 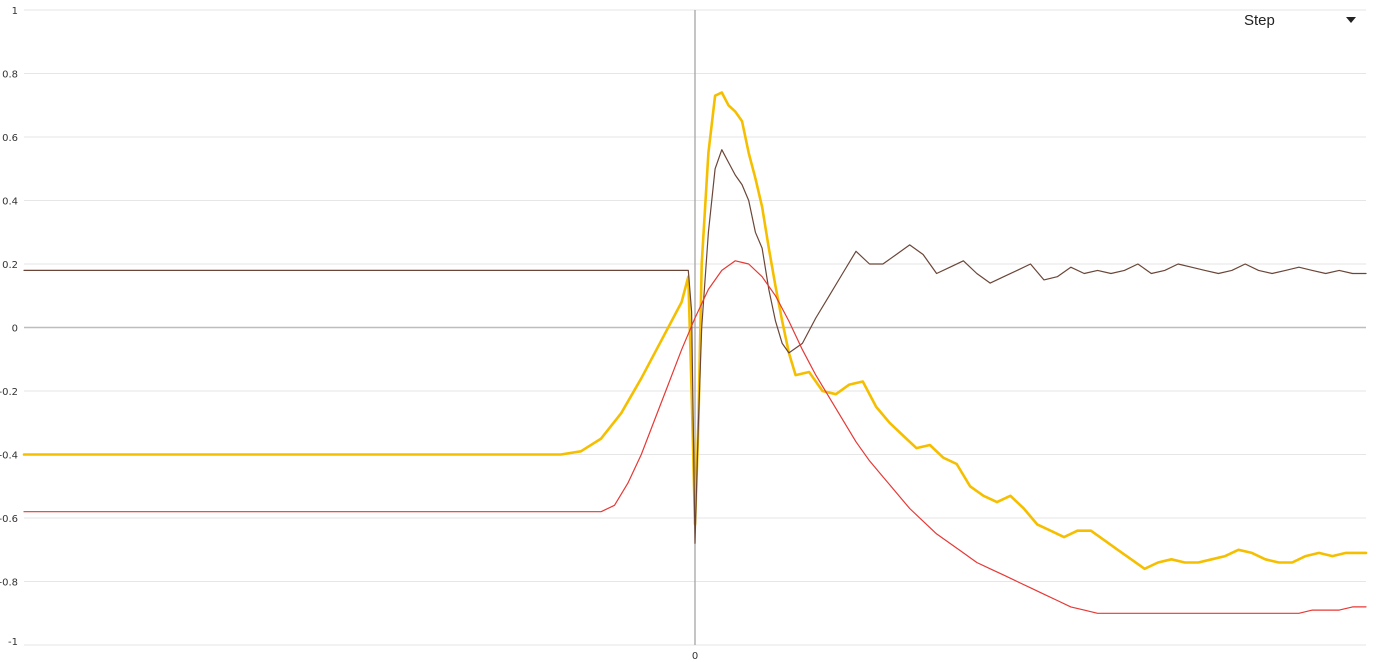 I want to click on y-tick-label: -1, so click(x=13, y=642).